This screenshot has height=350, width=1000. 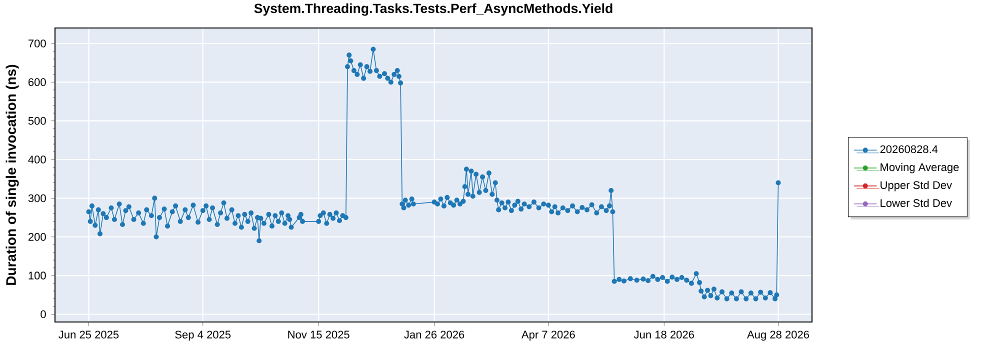 I want to click on y-tick-label: 600, so click(x=37, y=82).